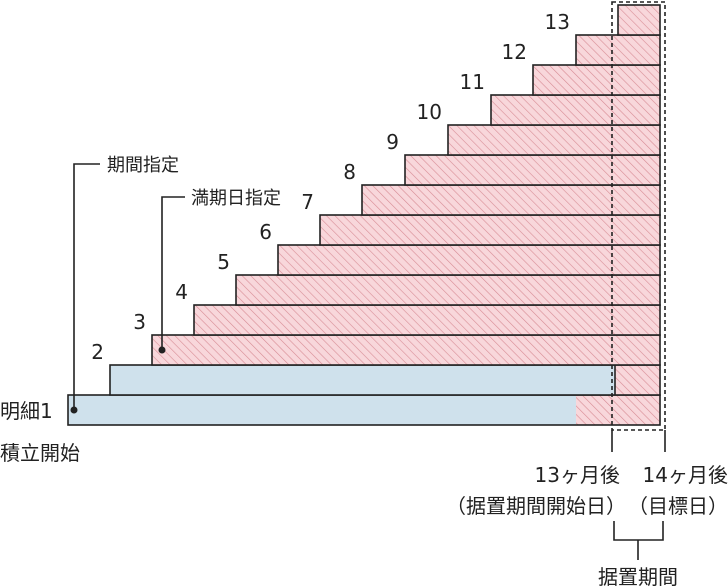 This screenshot has height=587, width=728. I want to click on start-note-label: 積立開始, so click(40, 453).